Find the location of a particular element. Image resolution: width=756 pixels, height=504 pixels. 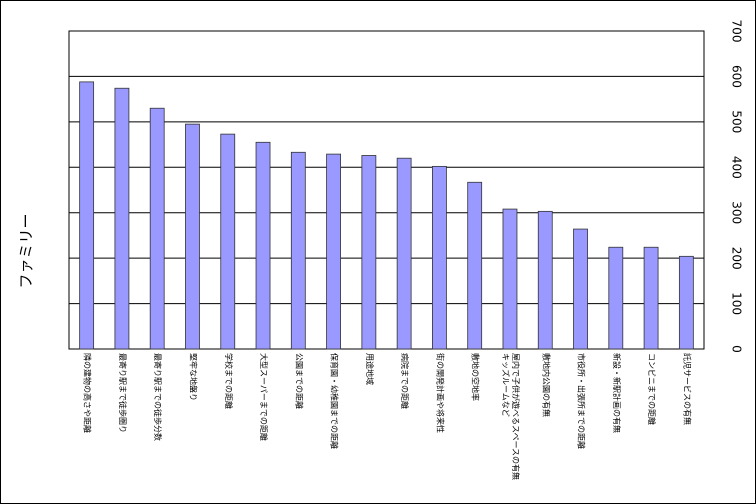

y-tick-label: 700 is located at coordinates (737, 31).